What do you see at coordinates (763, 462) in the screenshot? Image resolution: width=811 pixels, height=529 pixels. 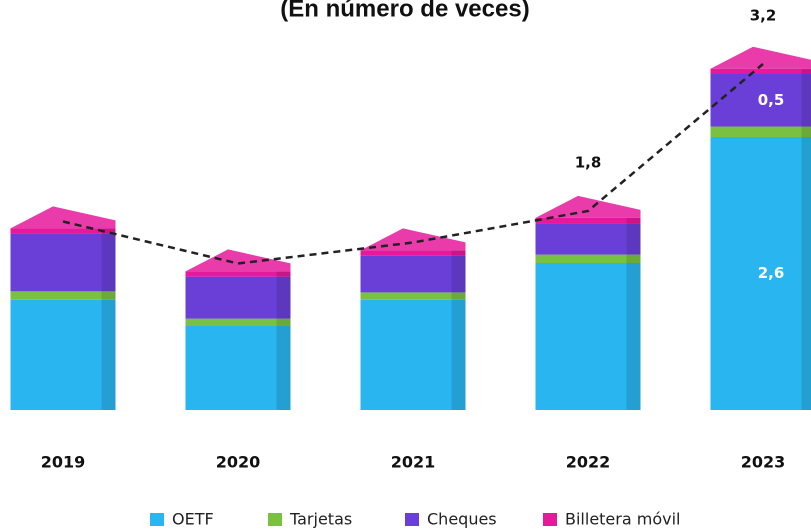 I see `x-tick-label: 2023` at bounding box center [763, 462].